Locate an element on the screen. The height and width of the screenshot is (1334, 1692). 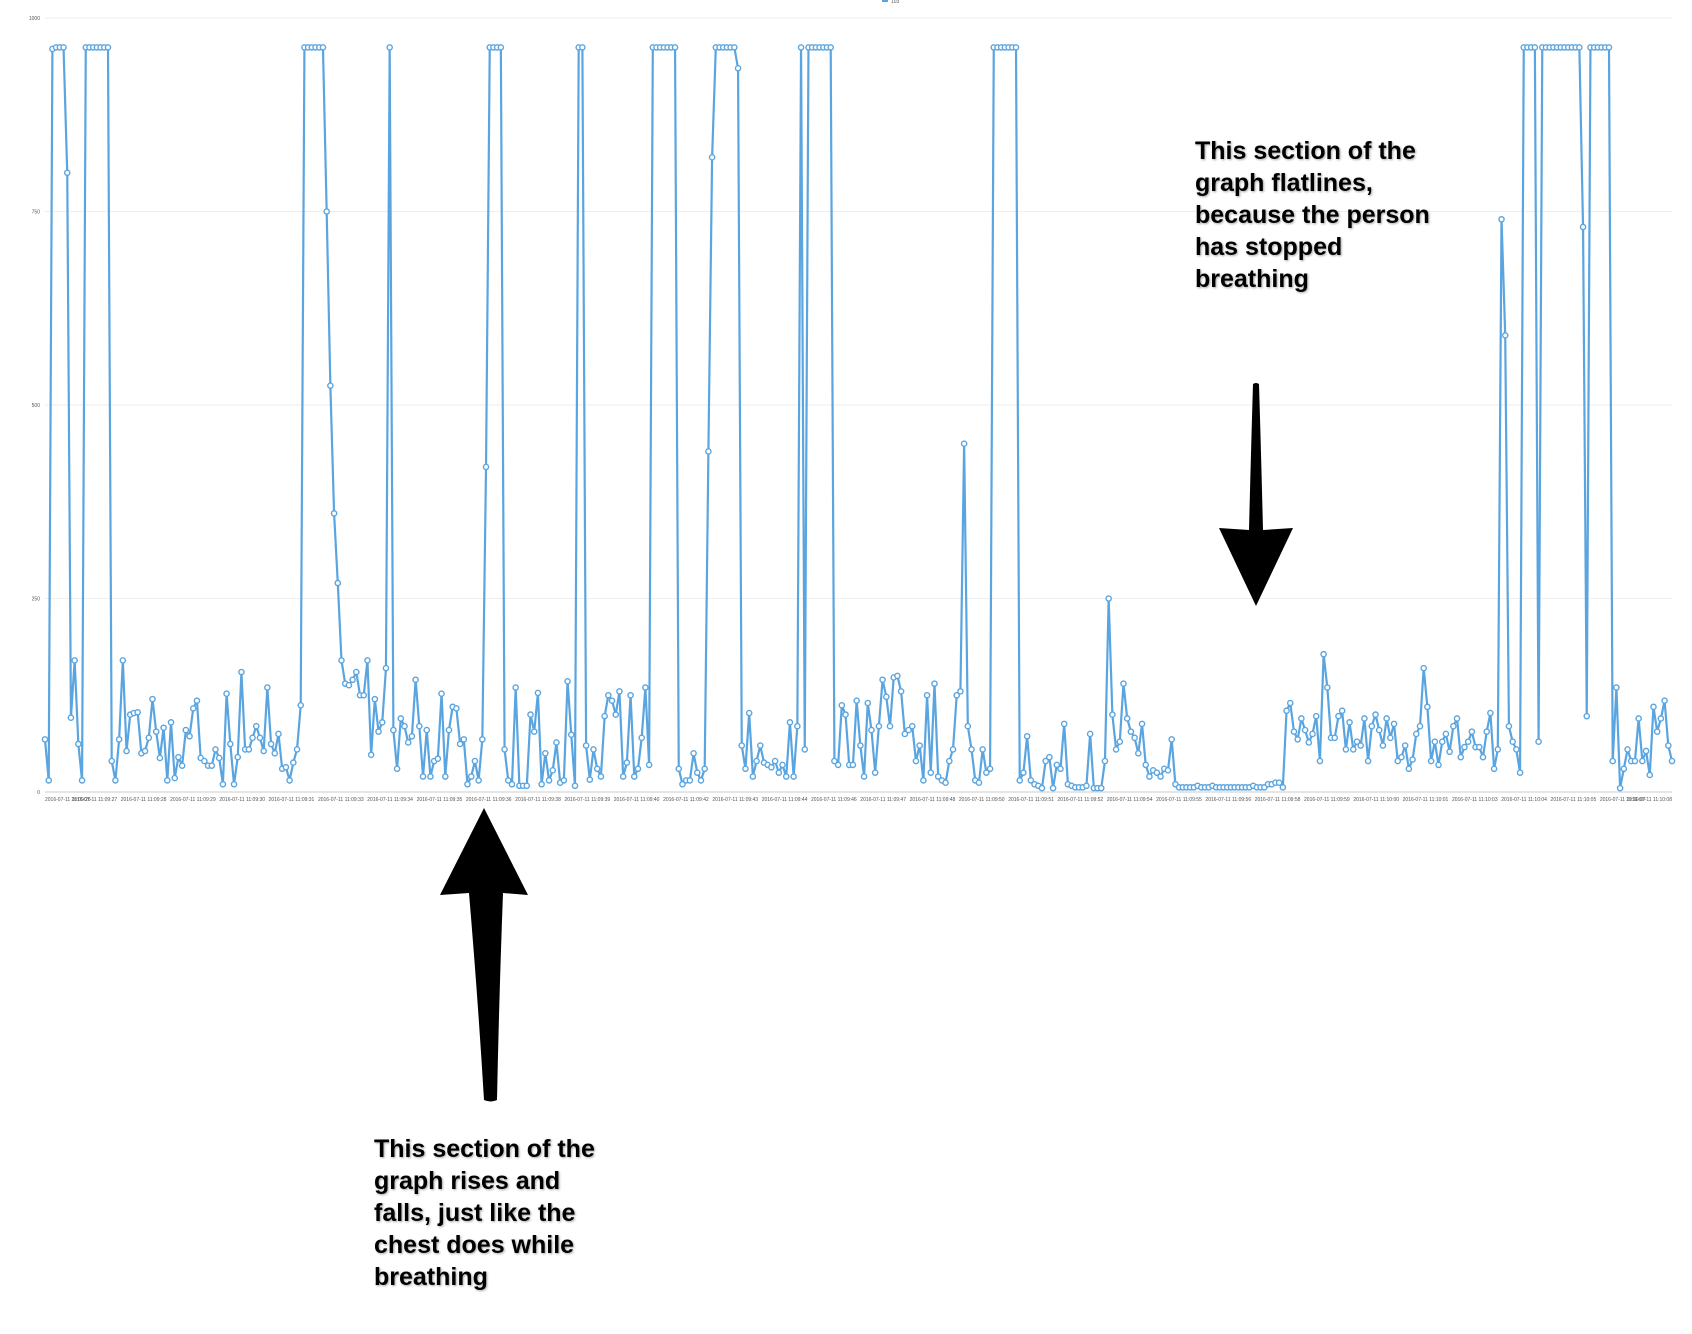
x-tick-label: 2016-07-11 11:09:54 is located at coordinates (1130, 800).